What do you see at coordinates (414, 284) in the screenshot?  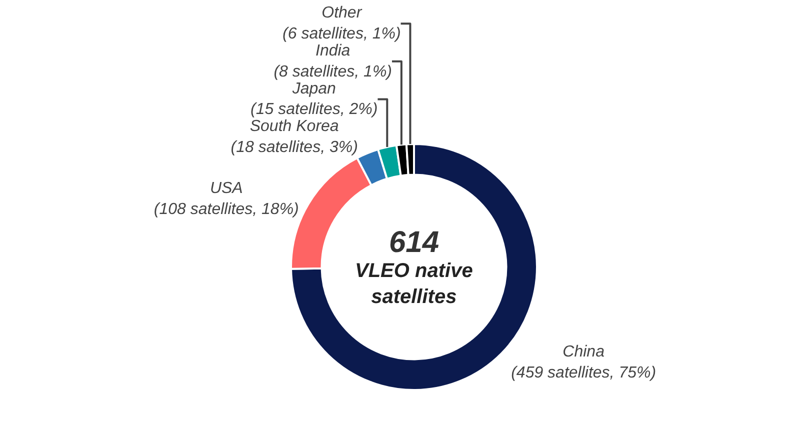 I see `text: VLEO native satellites` at bounding box center [414, 284].